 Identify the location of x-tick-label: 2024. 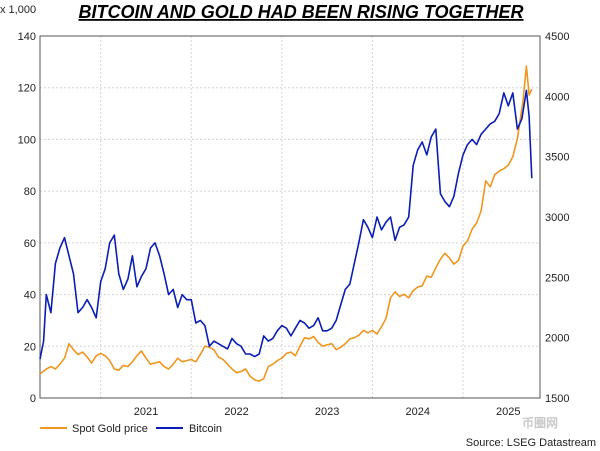
(417, 412).